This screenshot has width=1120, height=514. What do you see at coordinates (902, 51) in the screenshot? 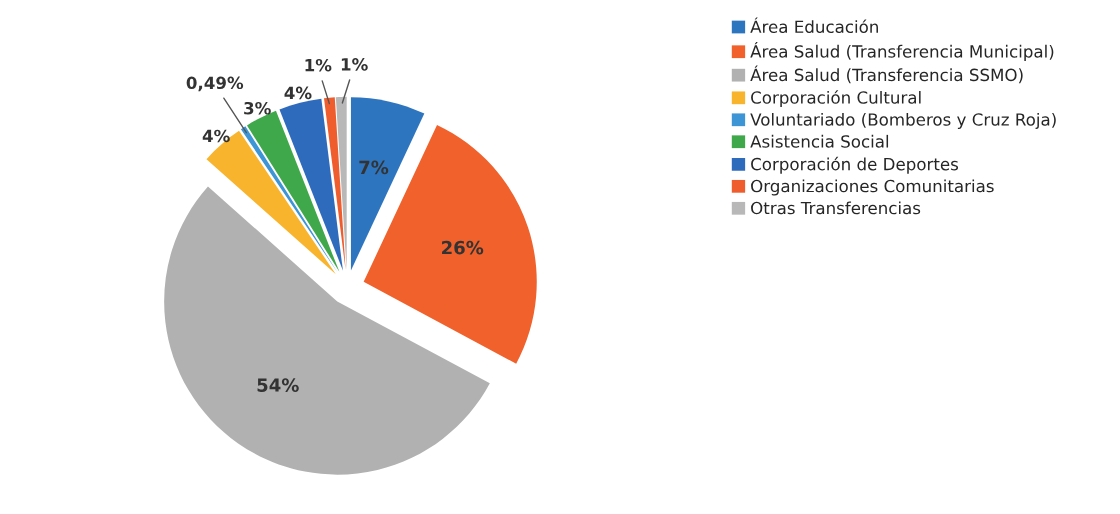
I see `legend-label: Área Salud (Transferencia Municipal)` at bounding box center [902, 51].